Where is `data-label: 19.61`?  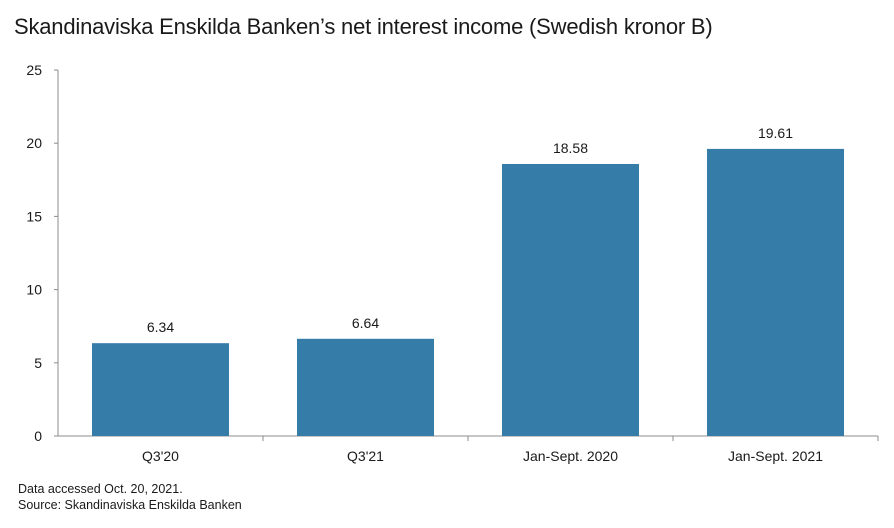 data-label: 19.61 is located at coordinates (775, 133).